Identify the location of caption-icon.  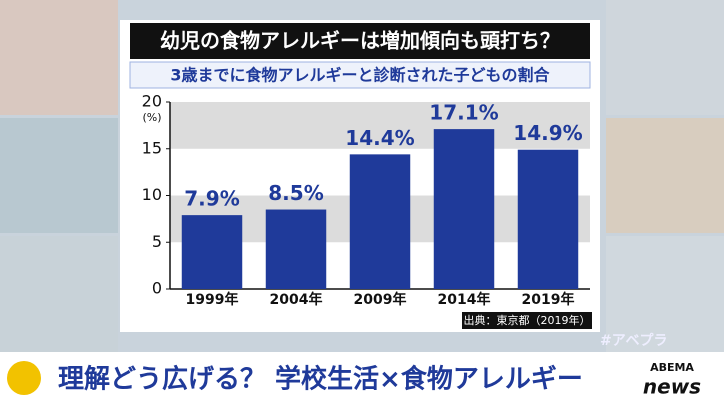
(24, 378).